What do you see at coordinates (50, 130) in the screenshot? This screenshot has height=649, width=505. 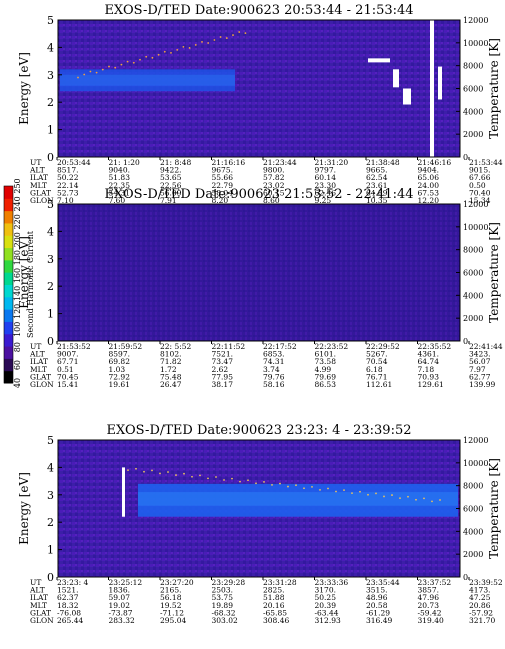 I see `y-tick-label: 1` at bounding box center [50, 130].